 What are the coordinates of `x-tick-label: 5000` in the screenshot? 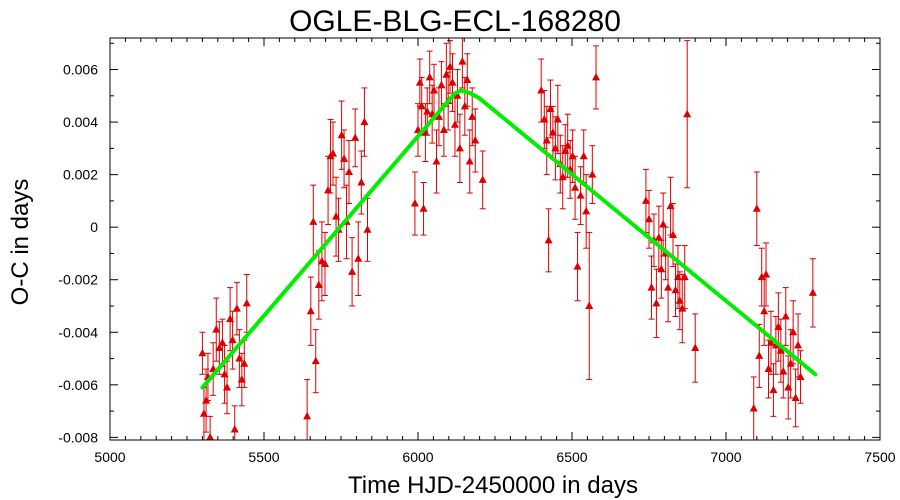 It's located at (109, 457).